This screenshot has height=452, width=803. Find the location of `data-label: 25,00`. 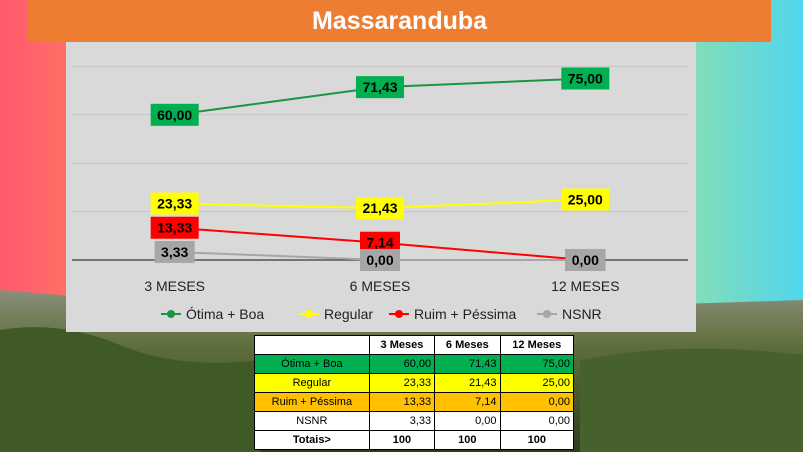

data-label: 25,00 is located at coordinates (585, 200).